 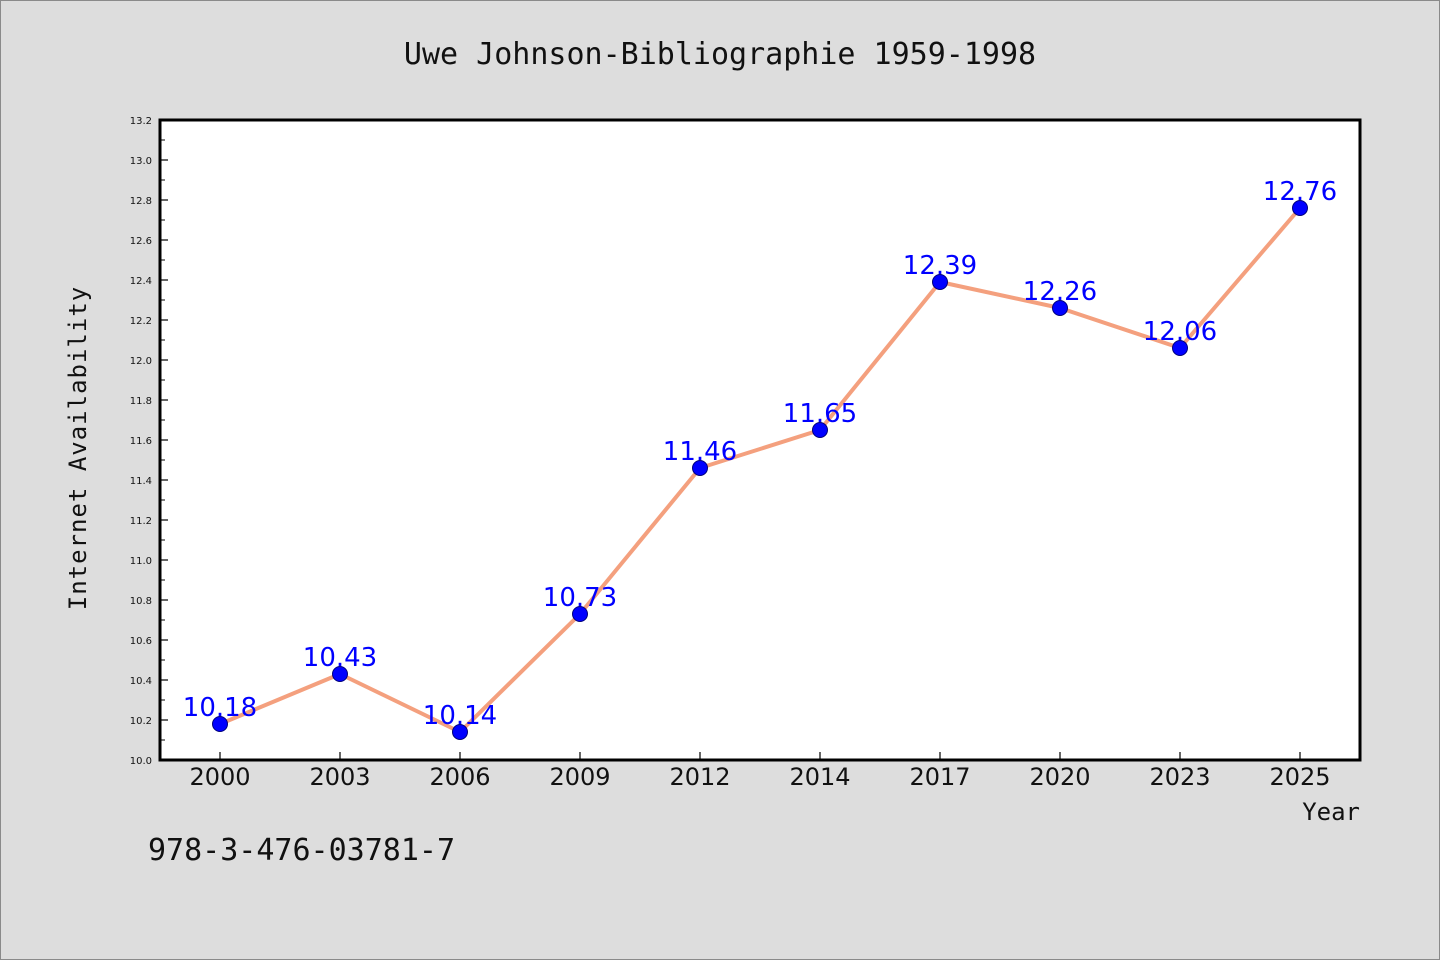 I want to click on y-tick-label: 10.0, so click(x=141, y=761).